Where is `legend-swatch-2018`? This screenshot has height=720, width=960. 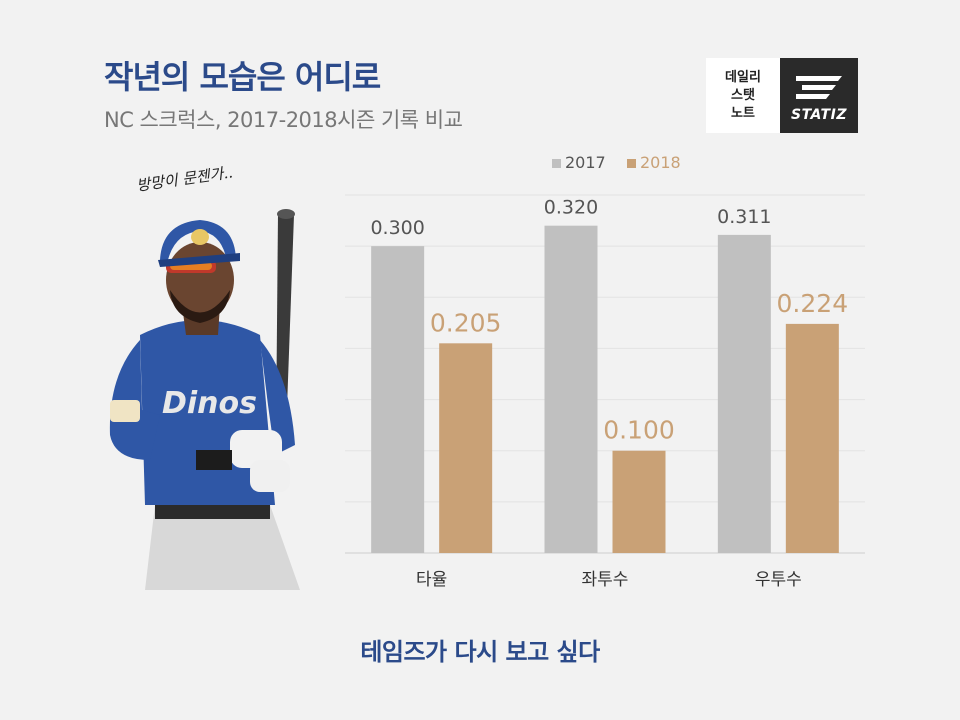
legend-swatch-2018 is located at coordinates (631, 163).